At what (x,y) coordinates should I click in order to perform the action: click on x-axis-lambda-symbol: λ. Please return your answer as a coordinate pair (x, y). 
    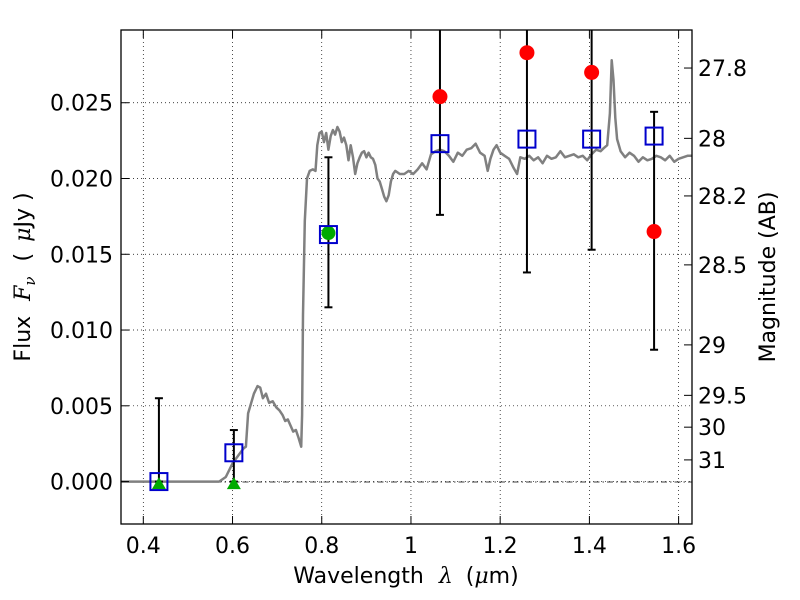
    Looking at the image, I should click on (445, 576).